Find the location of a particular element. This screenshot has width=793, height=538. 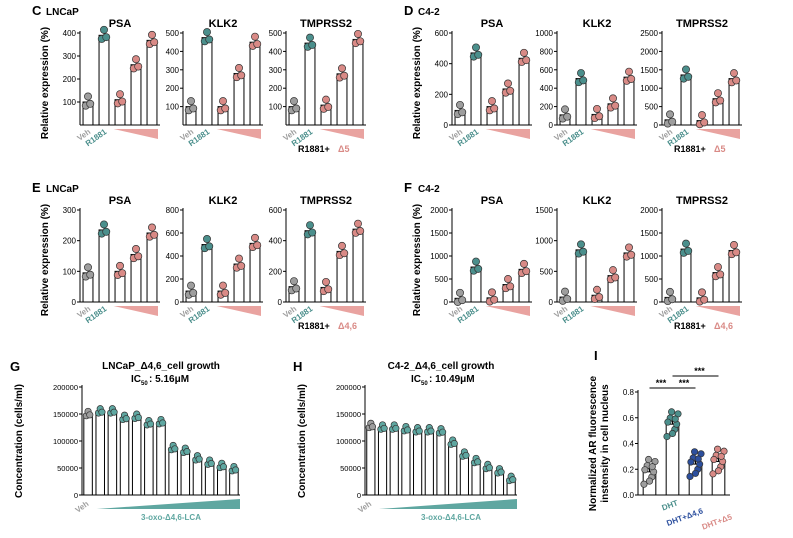

chart-title: TMPRSS2 is located at coordinates (702, 24).